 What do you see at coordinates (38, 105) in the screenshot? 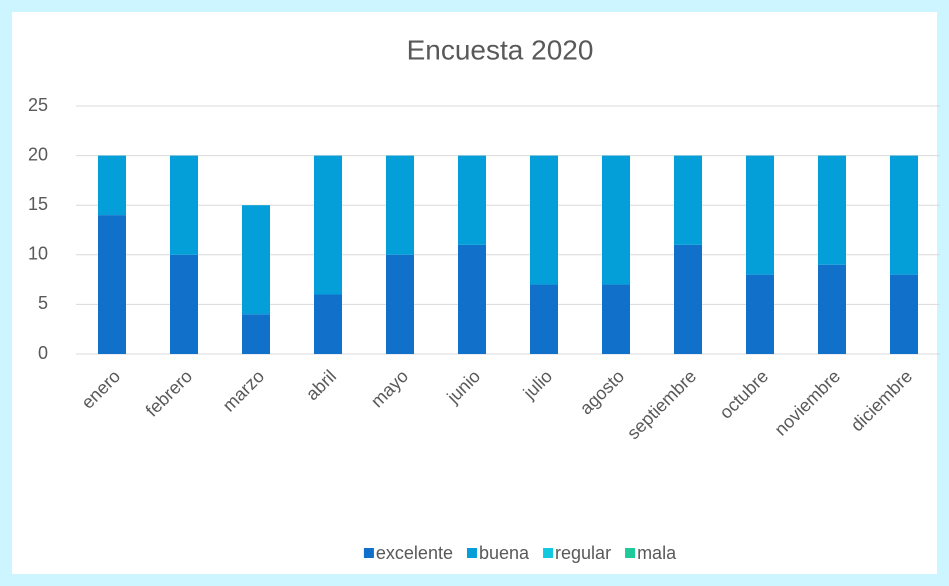
I see `y-tick-label: 25` at bounding box center [38, 105].